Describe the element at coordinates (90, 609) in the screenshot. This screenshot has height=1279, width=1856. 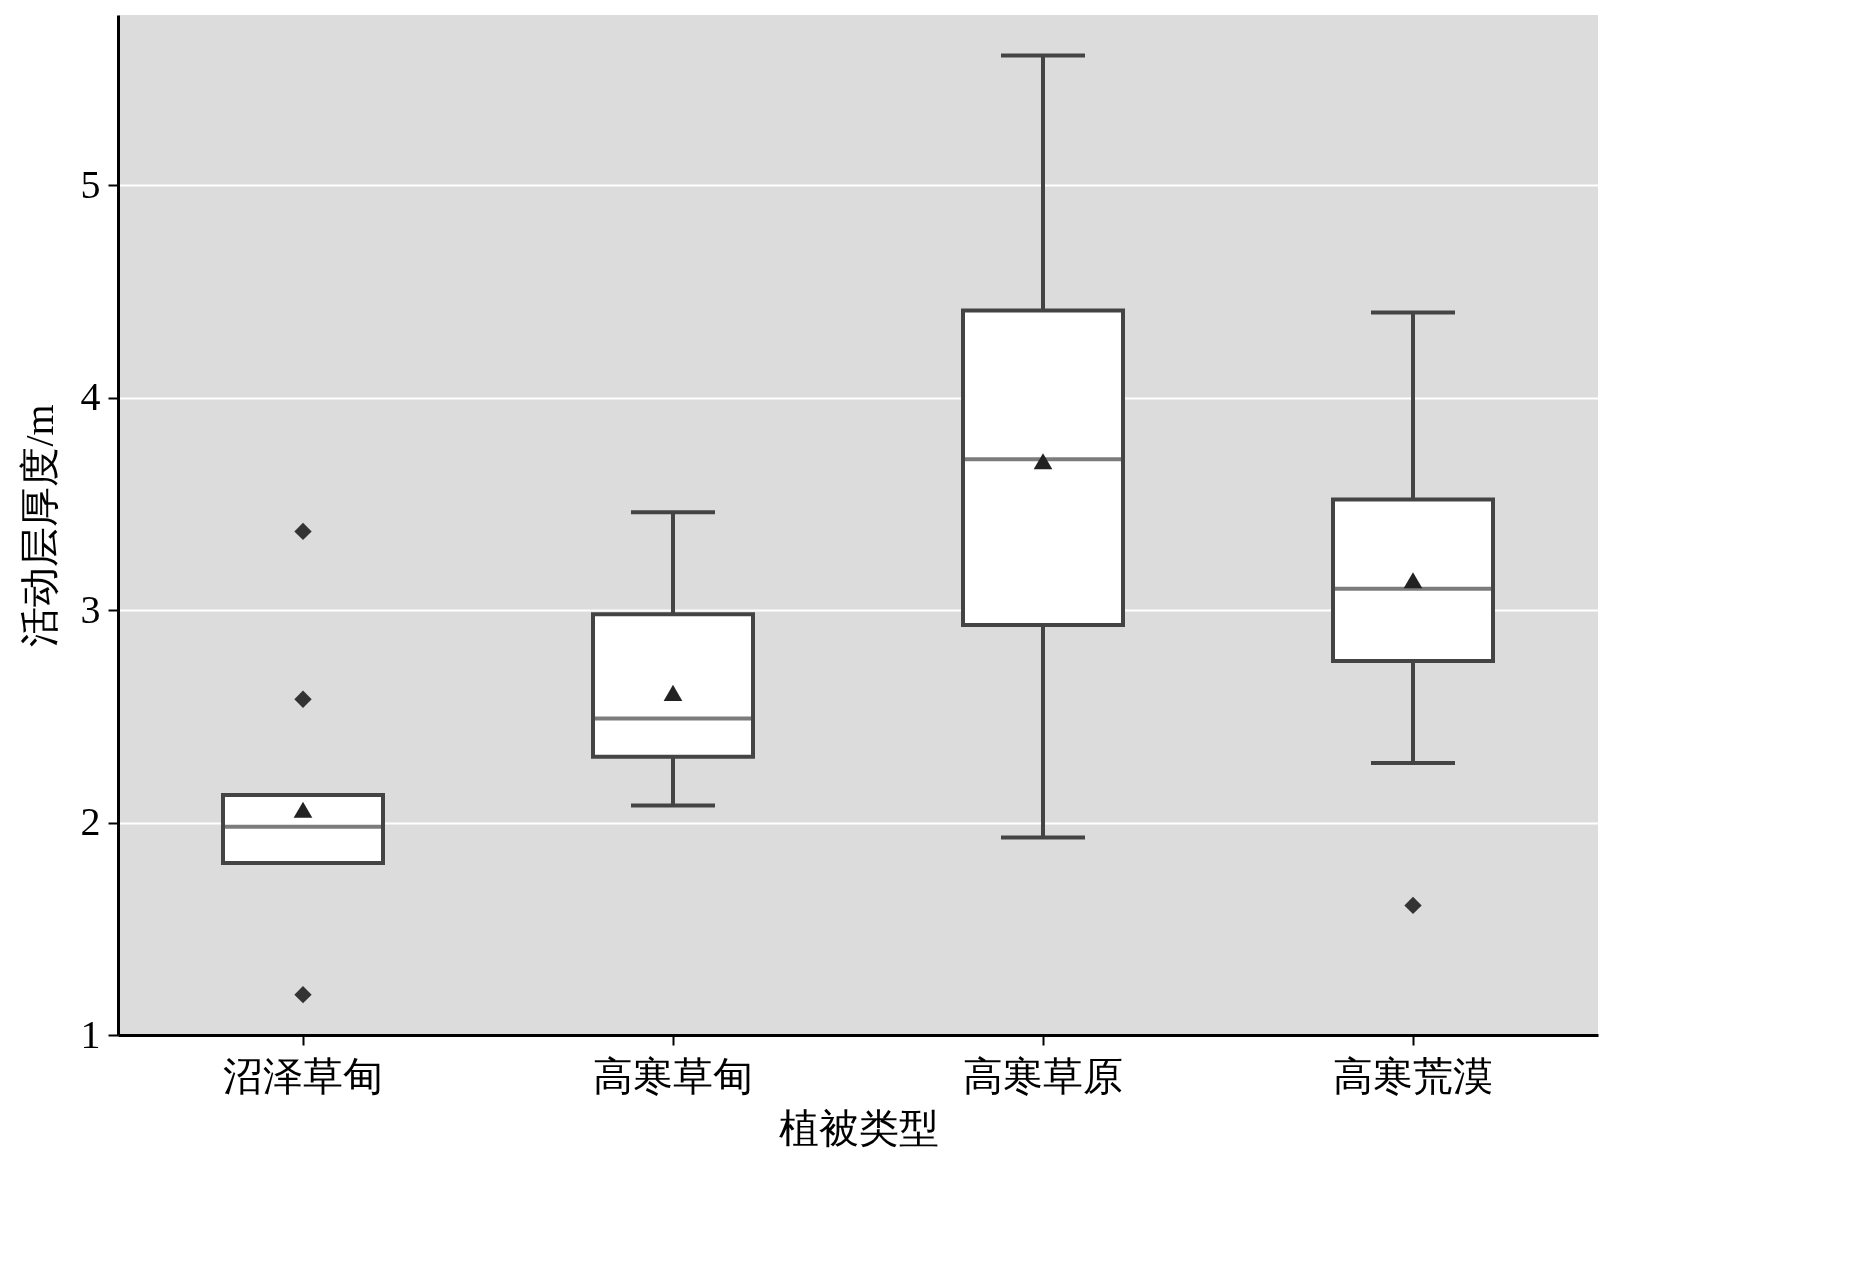
I see `y-tick-label: 3` at that location.